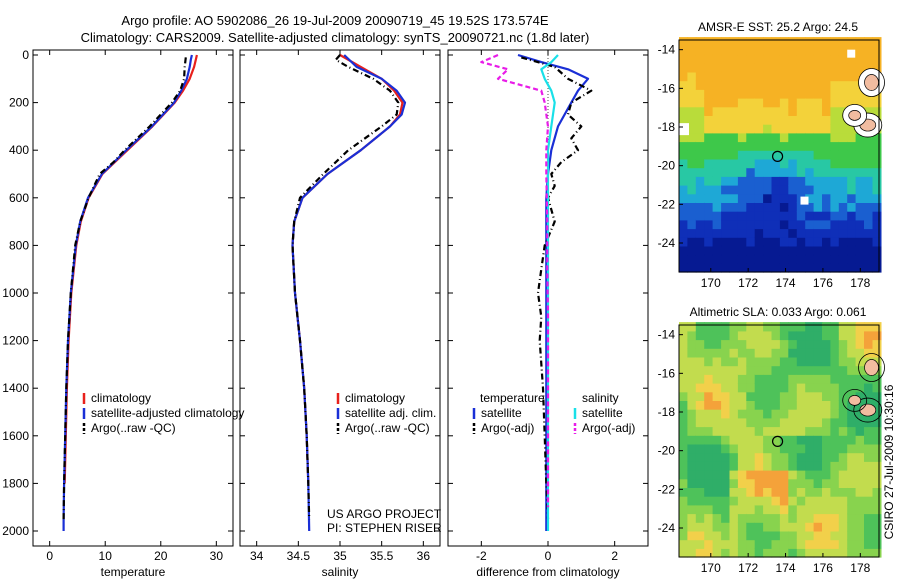  What do you see at coordinates (860, 283) in the screenshot?
I see `sst-map-xtick-label: 178` at bounding box center [860, 283].